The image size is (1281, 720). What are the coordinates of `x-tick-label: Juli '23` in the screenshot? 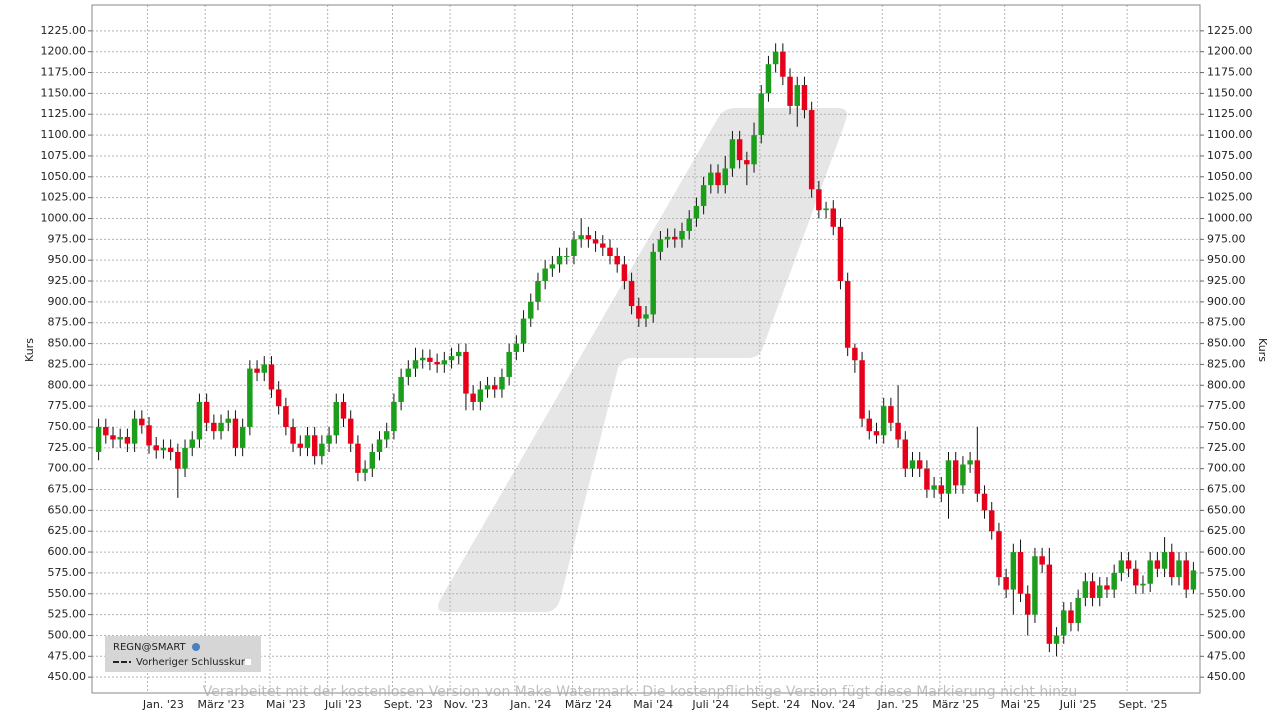 It's located at (343, 704).